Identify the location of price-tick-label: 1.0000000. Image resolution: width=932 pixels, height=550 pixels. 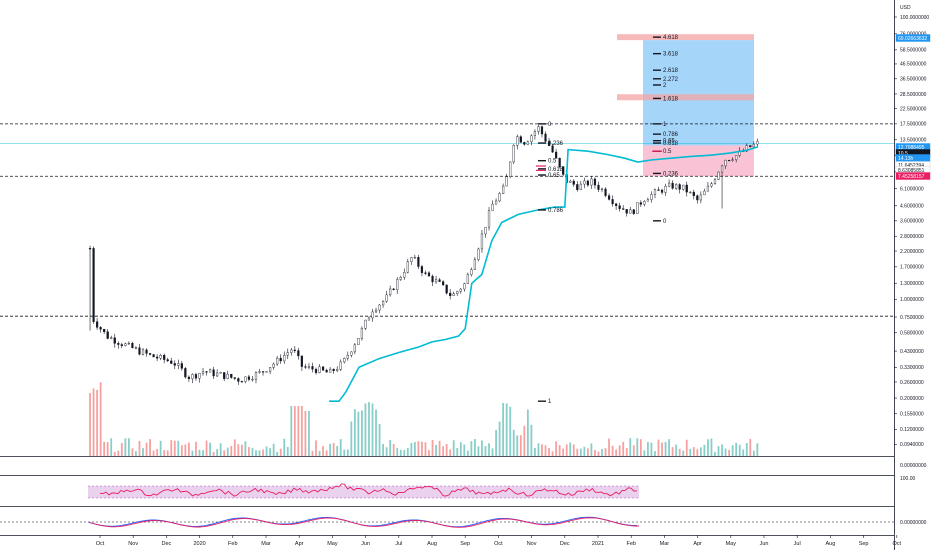
(912, 300).